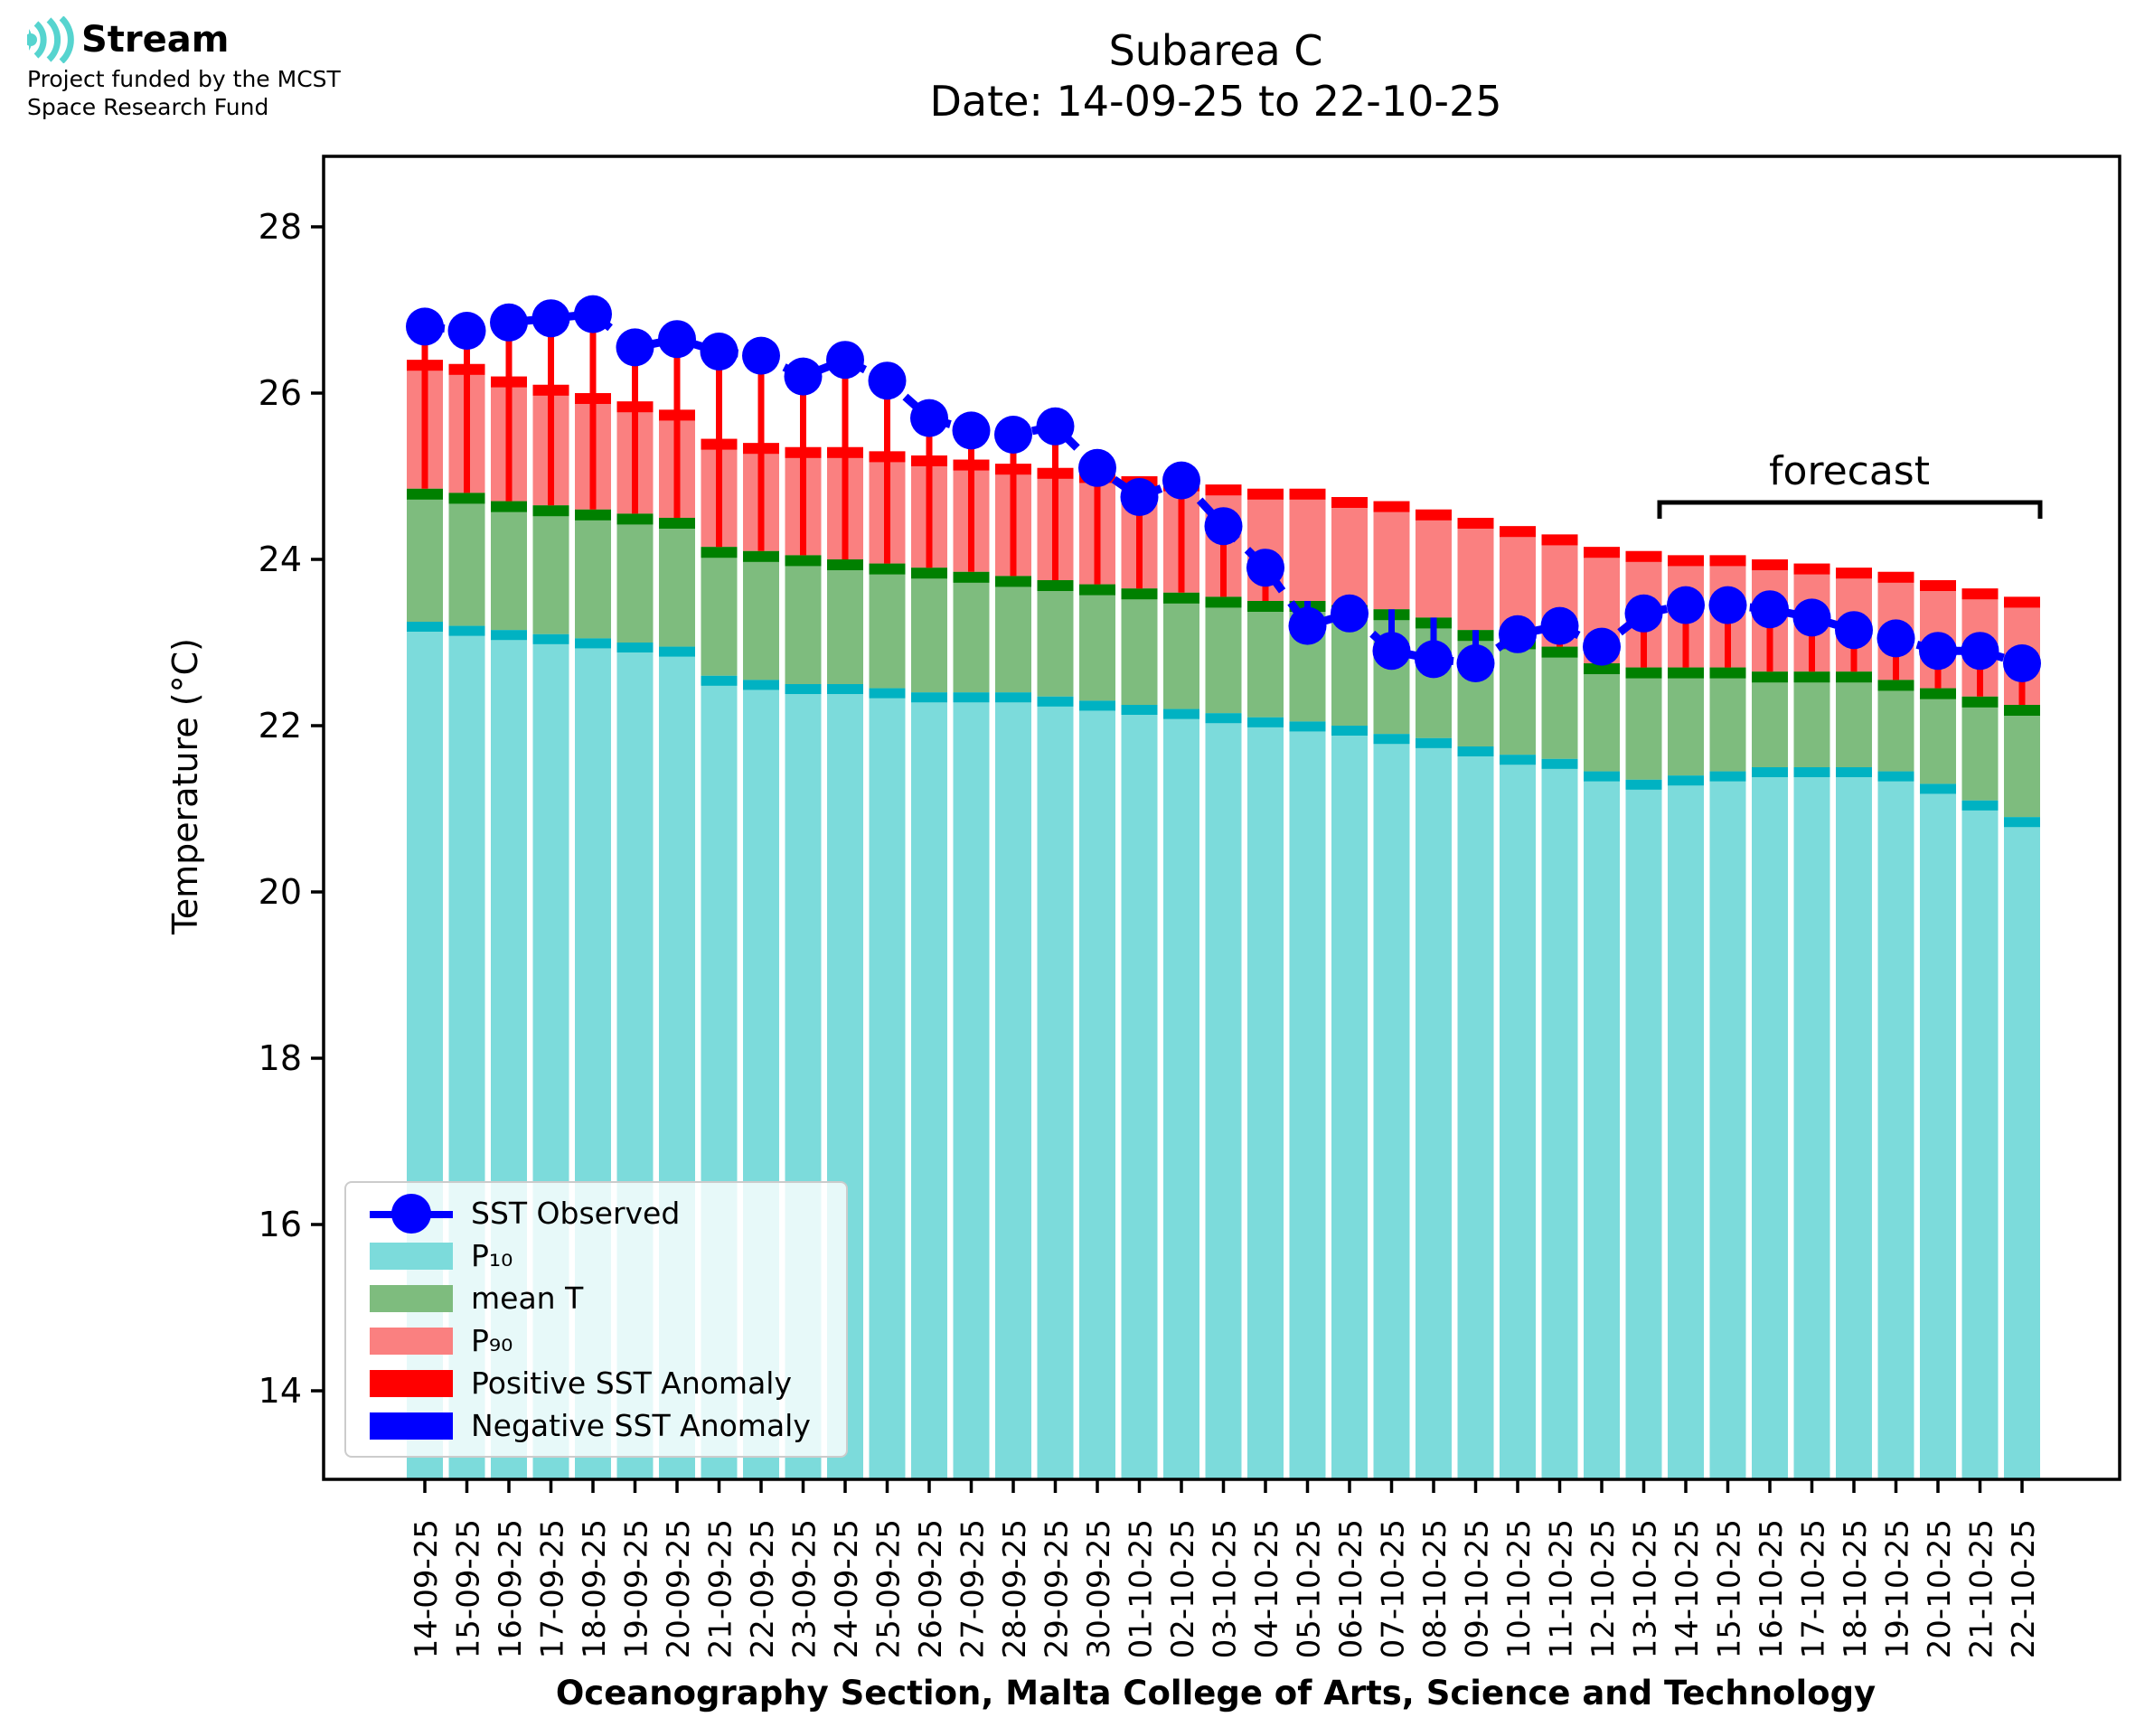  I want to click on x-tick-label: 13-10-25, so click(1646, 1588).